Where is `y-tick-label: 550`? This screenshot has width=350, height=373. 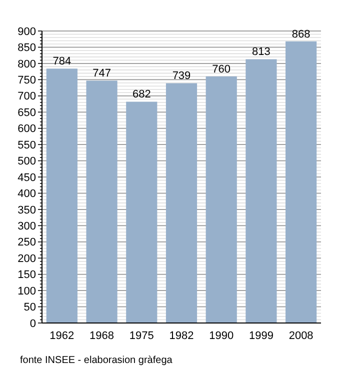
y-tick-label: 550 is located at coordinates (27, 145).